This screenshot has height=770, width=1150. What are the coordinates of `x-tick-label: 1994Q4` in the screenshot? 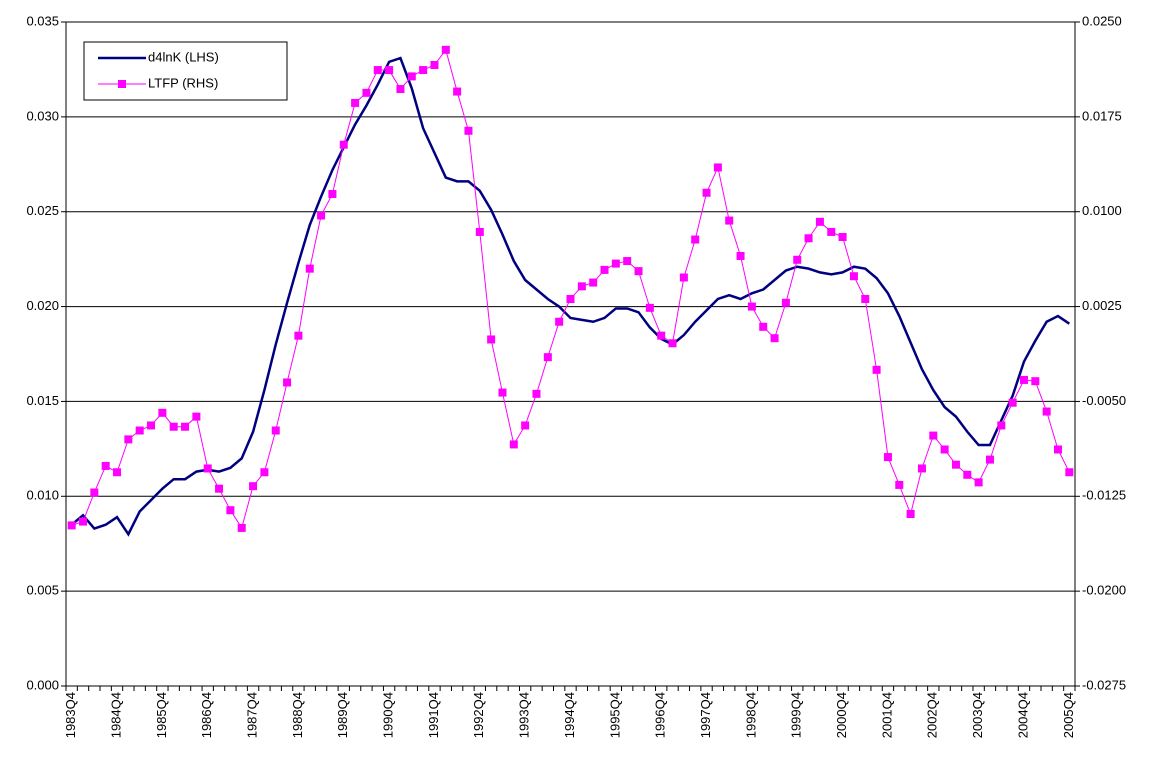 It's located at (569, 715).